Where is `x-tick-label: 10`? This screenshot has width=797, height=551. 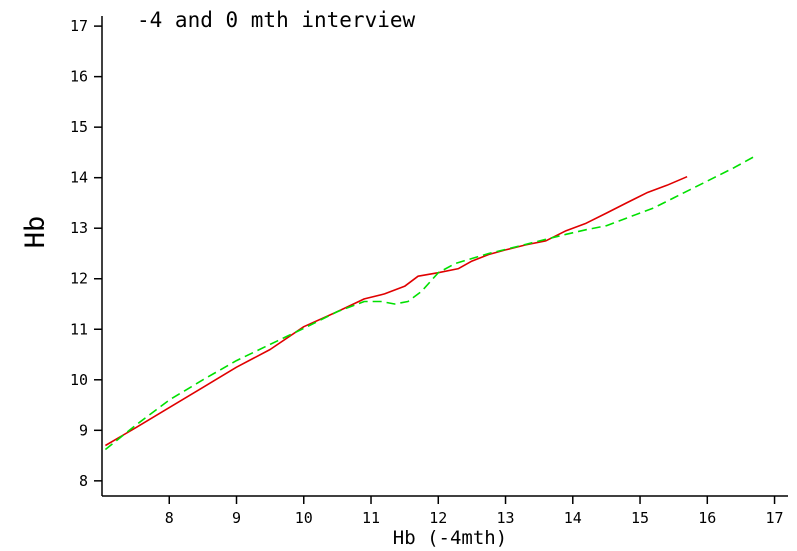 x-tick-label: 10 is located at coordinates (304, 518).